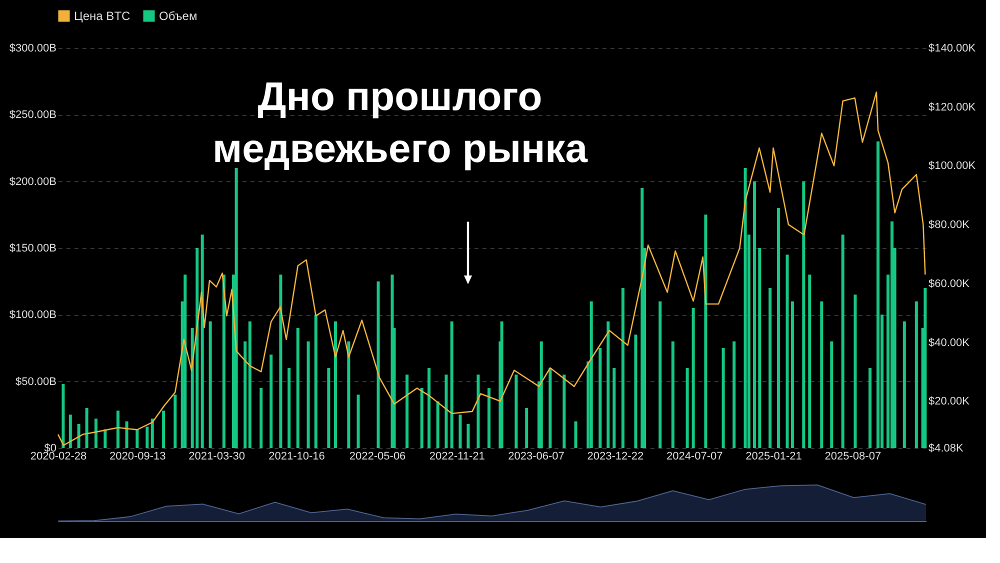 The image size is (1000, 563). What do you see at coordinates (952, 107) in the screenshot?
I see `y2-tick-label: $120.00K` at bounding box center [952, 107].